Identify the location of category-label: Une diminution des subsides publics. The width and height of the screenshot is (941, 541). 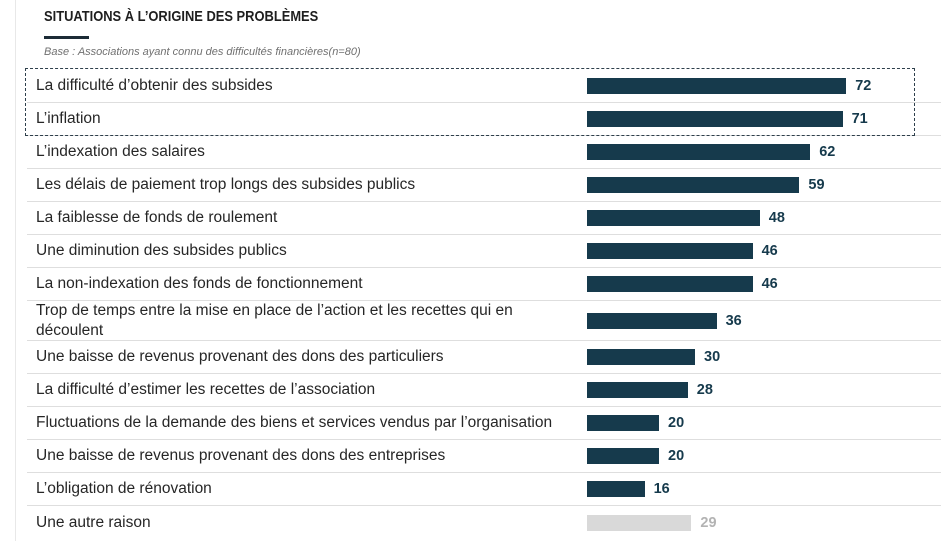
(161, 251).